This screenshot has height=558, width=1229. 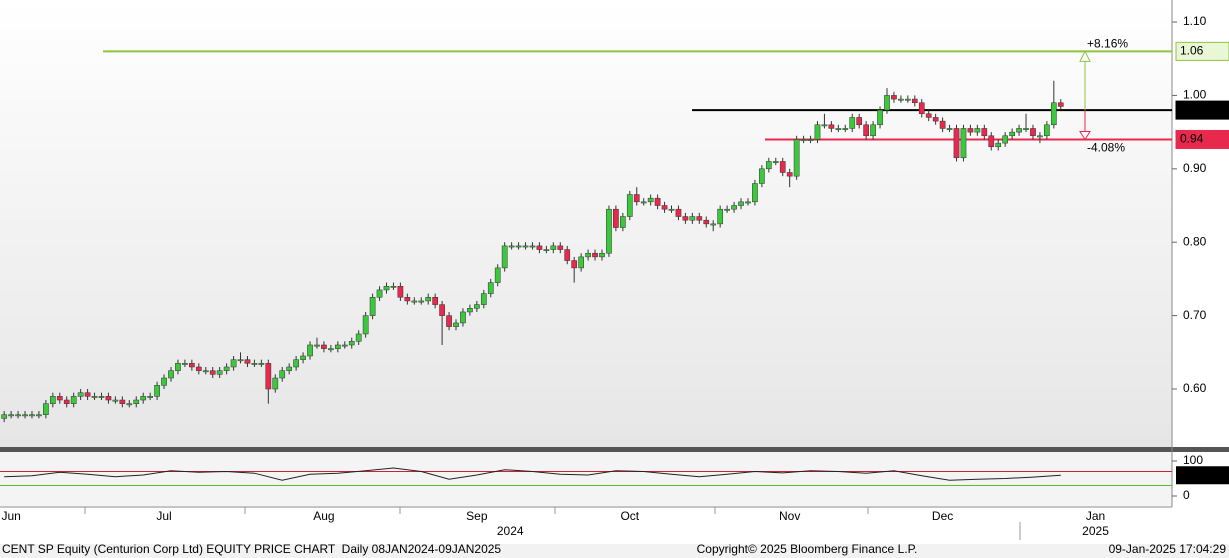 I want to click on down-percent: -4.08%, so click(x=1106, y=148).